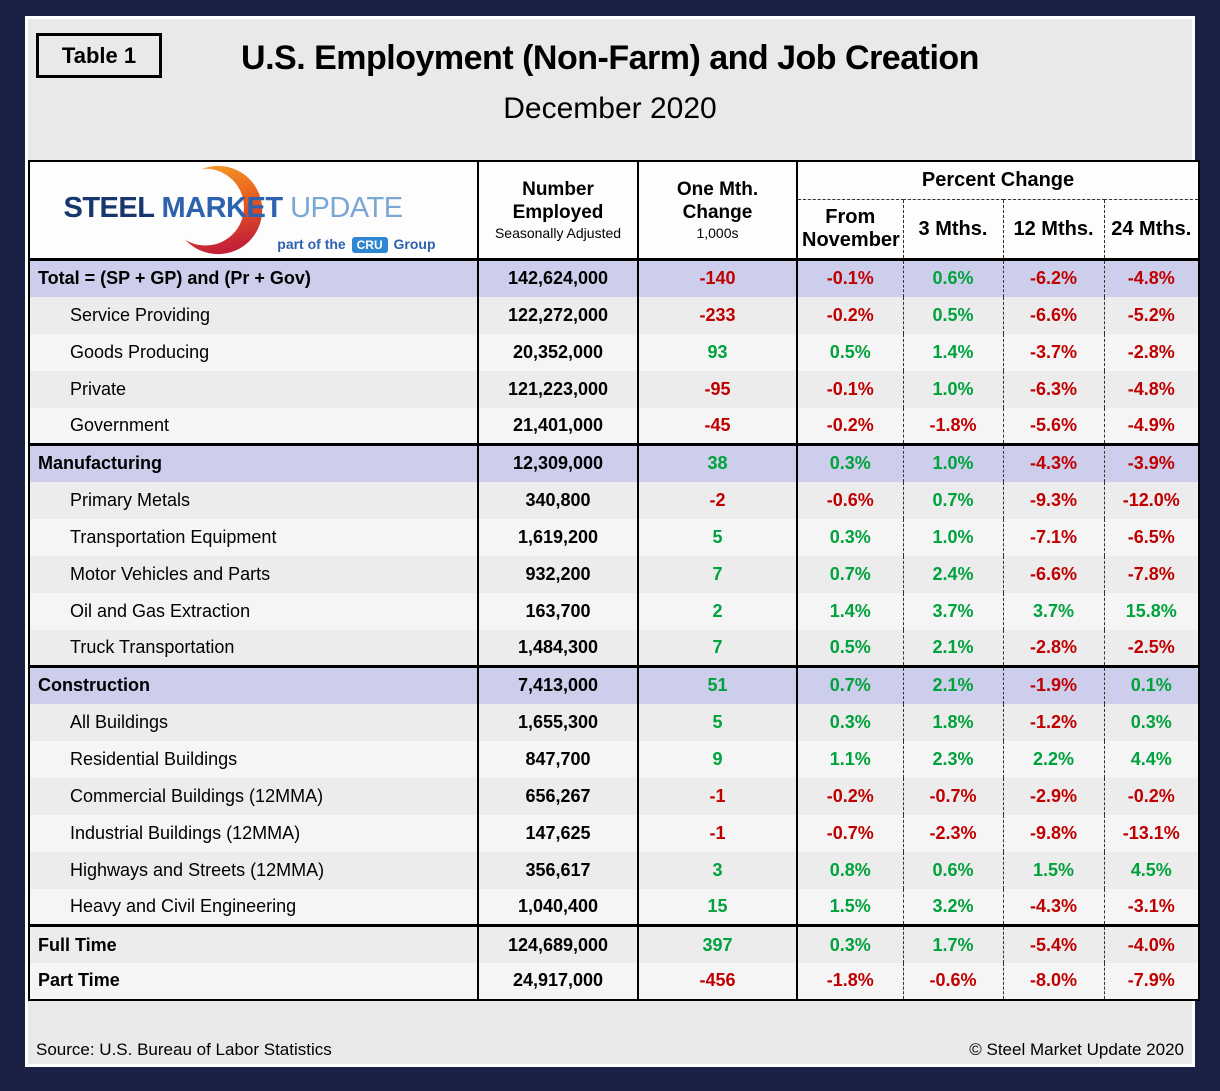 The image size is (1220, 1091). Describe the element at coordinates (1053, 229) in the screenshot. I see `column-header-12-mths: 12 Mths.` at that location.